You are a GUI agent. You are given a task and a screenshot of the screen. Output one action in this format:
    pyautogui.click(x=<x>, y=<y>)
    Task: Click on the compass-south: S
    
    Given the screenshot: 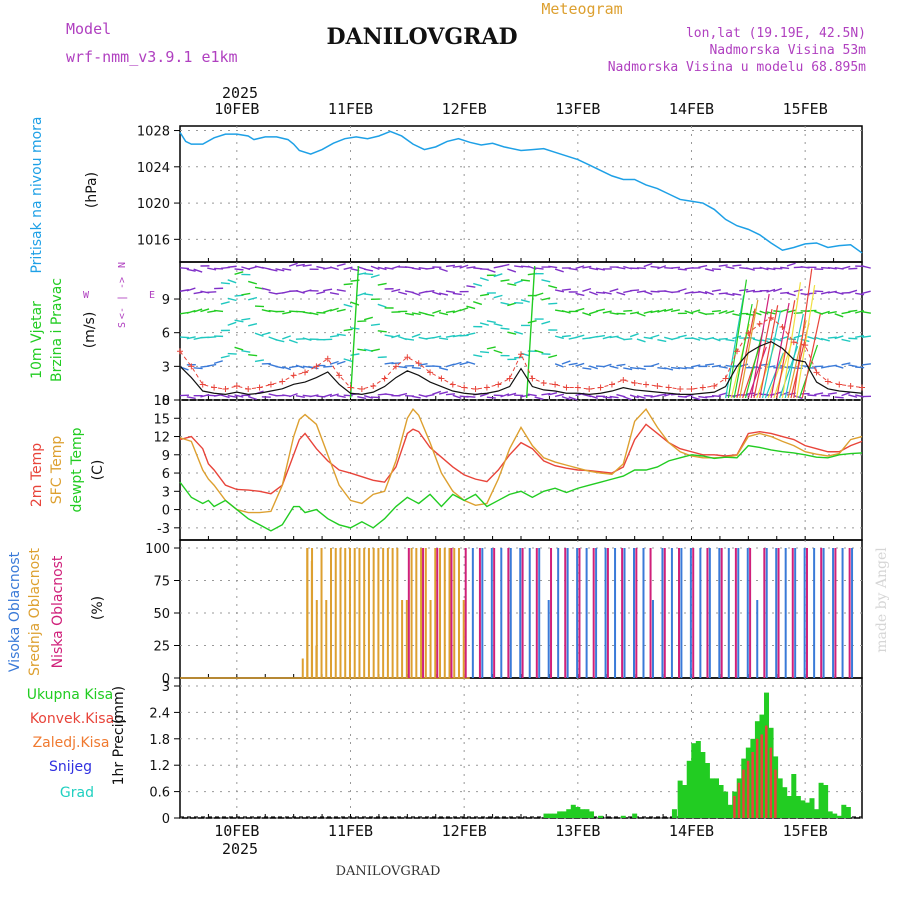 What is the action you would take?
    pyautogui.click(x=122, y=325)
    